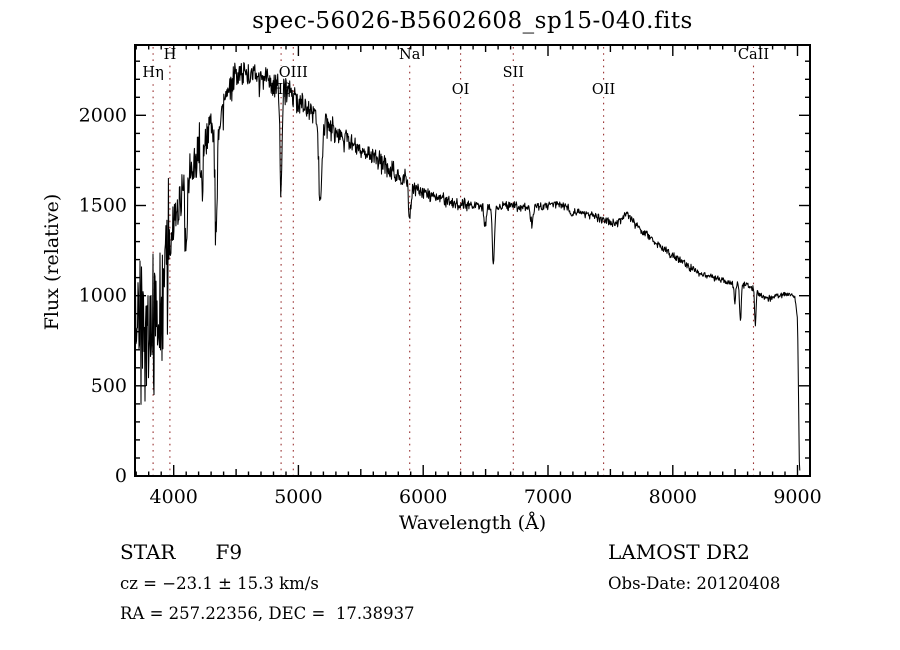  I want to click on obs-date-line: Obs-Date: 20120408, so click(694, 583).